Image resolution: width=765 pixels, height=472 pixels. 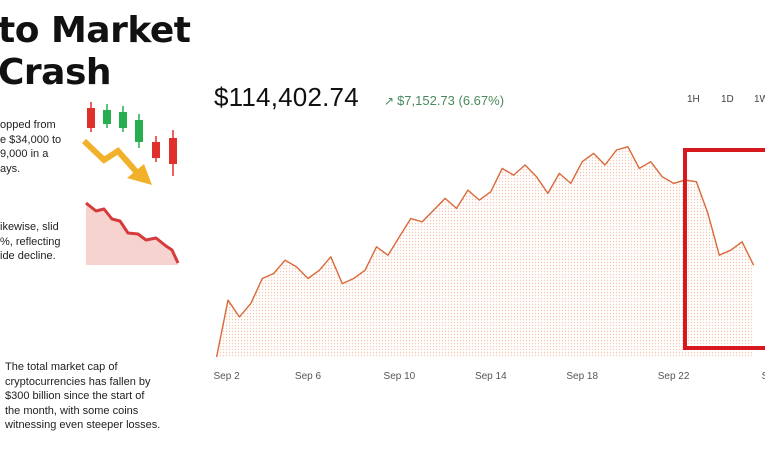 I want to click on x-tick-label: Sep 14, so click(x=491, y=376).